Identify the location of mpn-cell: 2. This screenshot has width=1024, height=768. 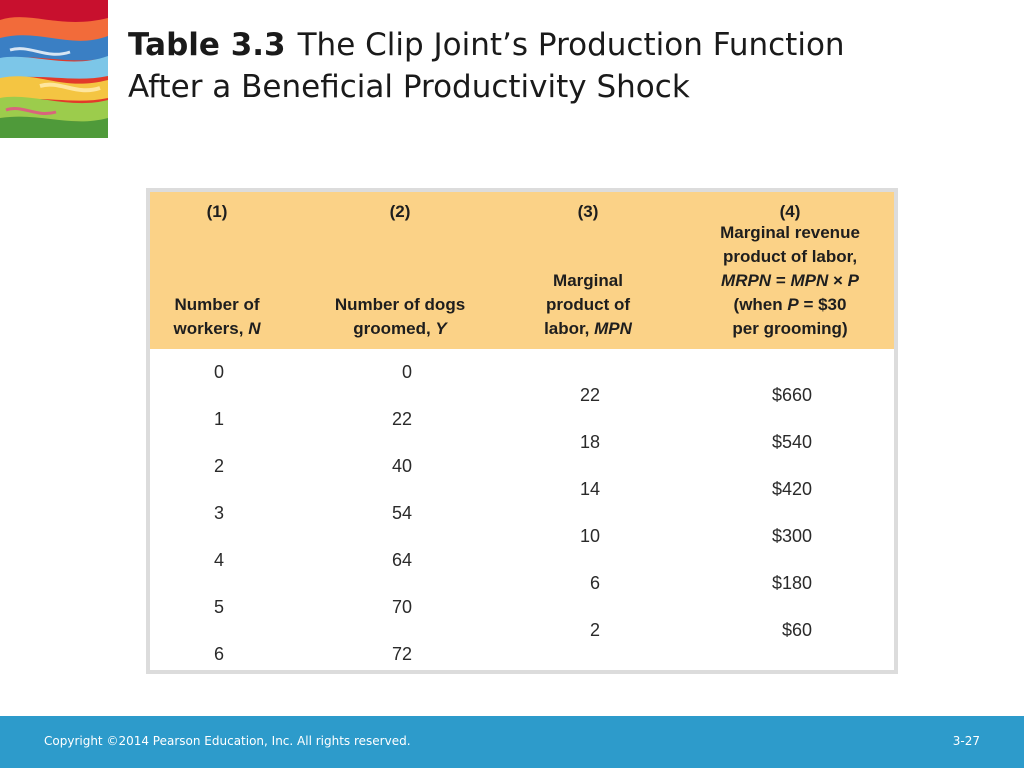
(594, 630).